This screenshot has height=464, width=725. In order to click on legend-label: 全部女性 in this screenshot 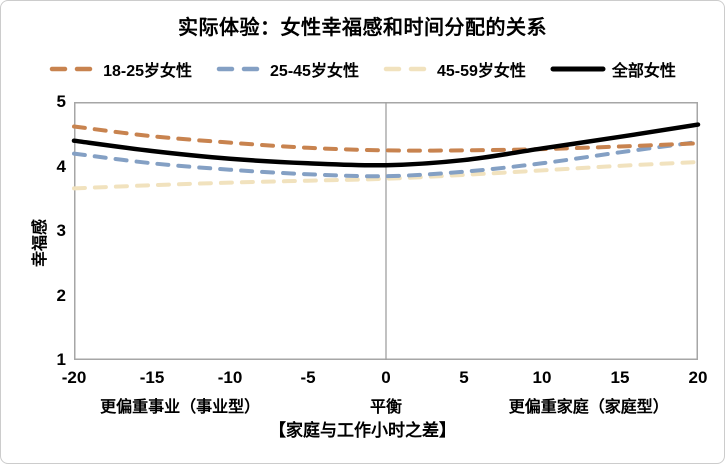, I will do `click(643, 71)`.